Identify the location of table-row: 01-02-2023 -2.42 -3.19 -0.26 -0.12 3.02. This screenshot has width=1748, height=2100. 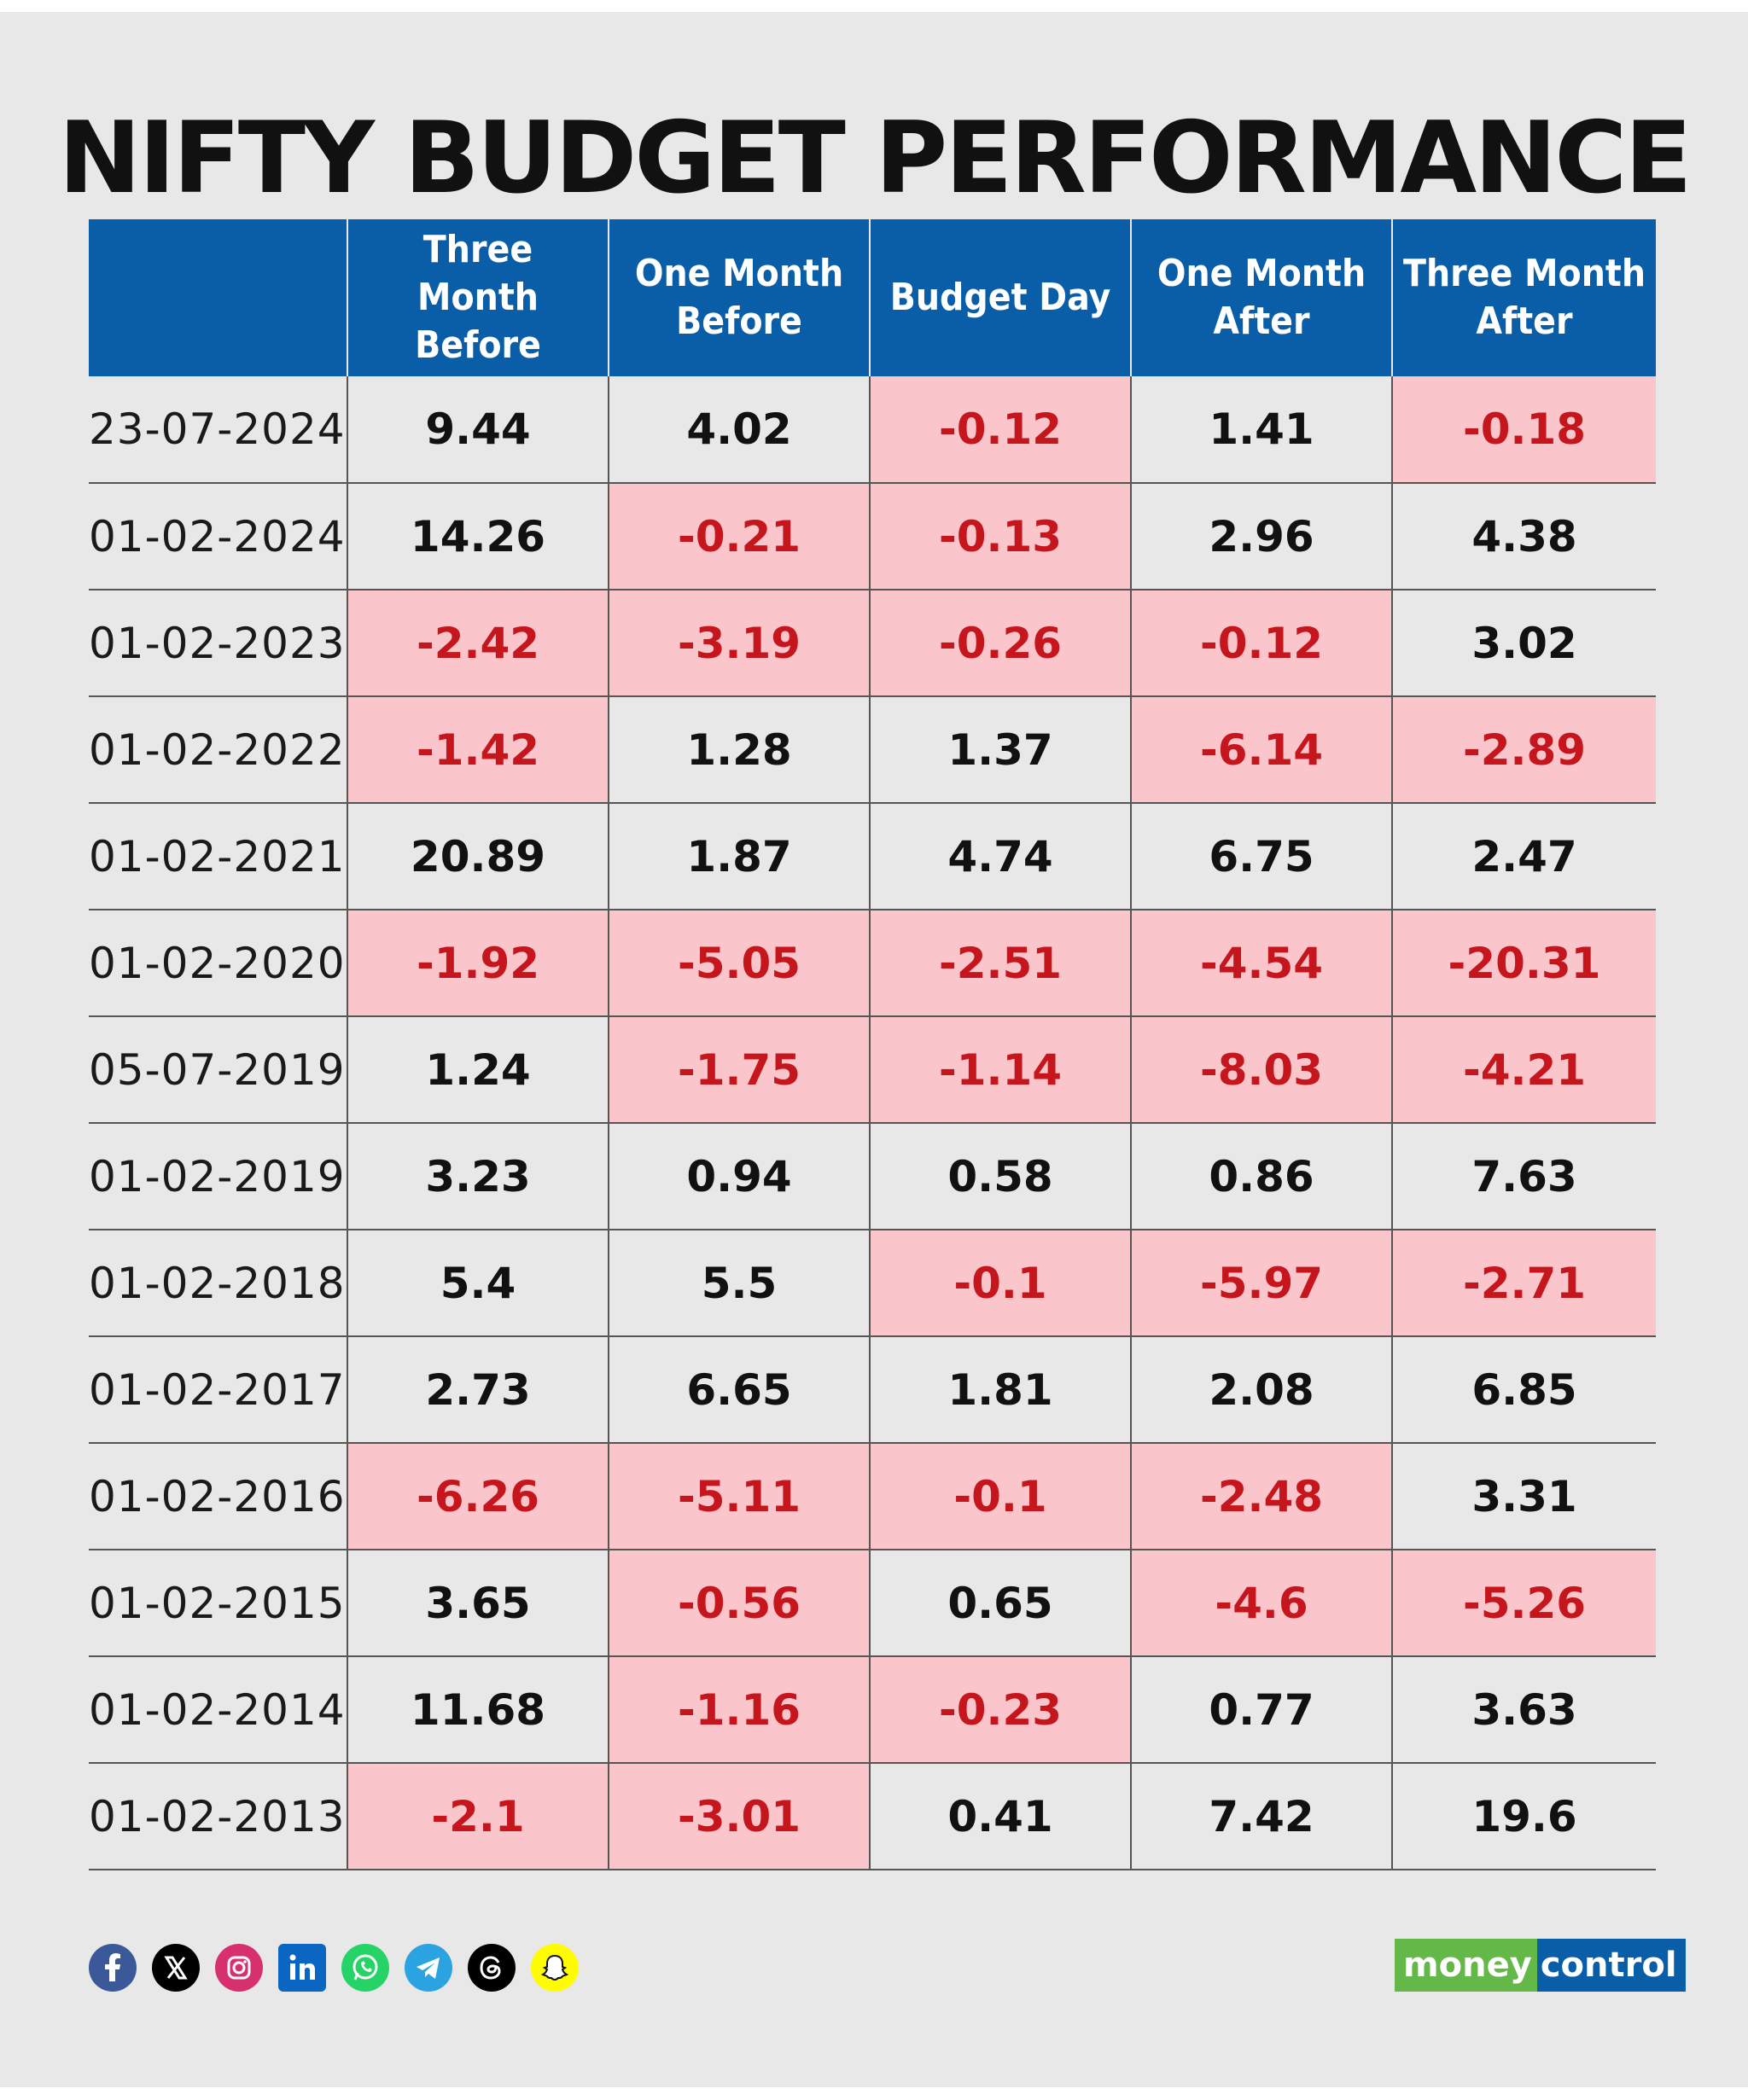
(872, 644).